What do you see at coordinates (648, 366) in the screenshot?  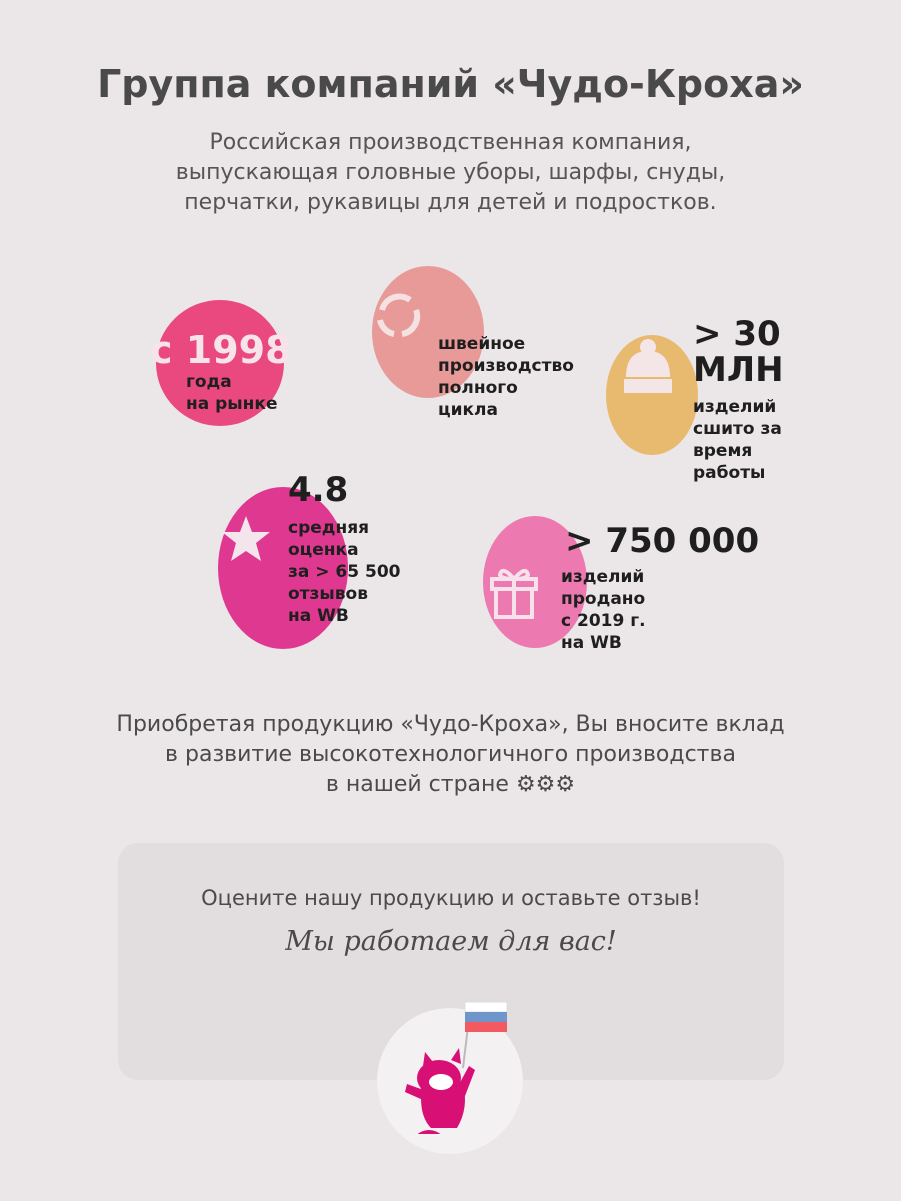 I see `hat-icon` at bounding box center [648, 366].